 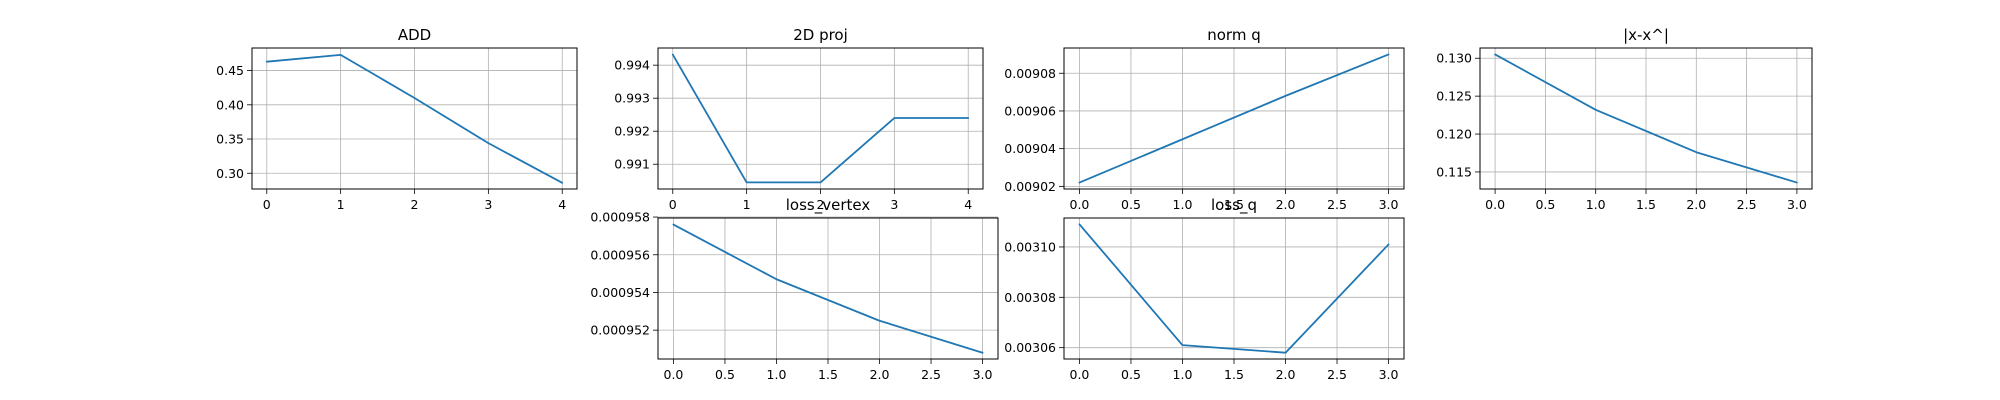 What do you see at coordinates (820, 35) in the screenshot?
I see `chart-title: 2D proj` at bounding box center [820, 35].